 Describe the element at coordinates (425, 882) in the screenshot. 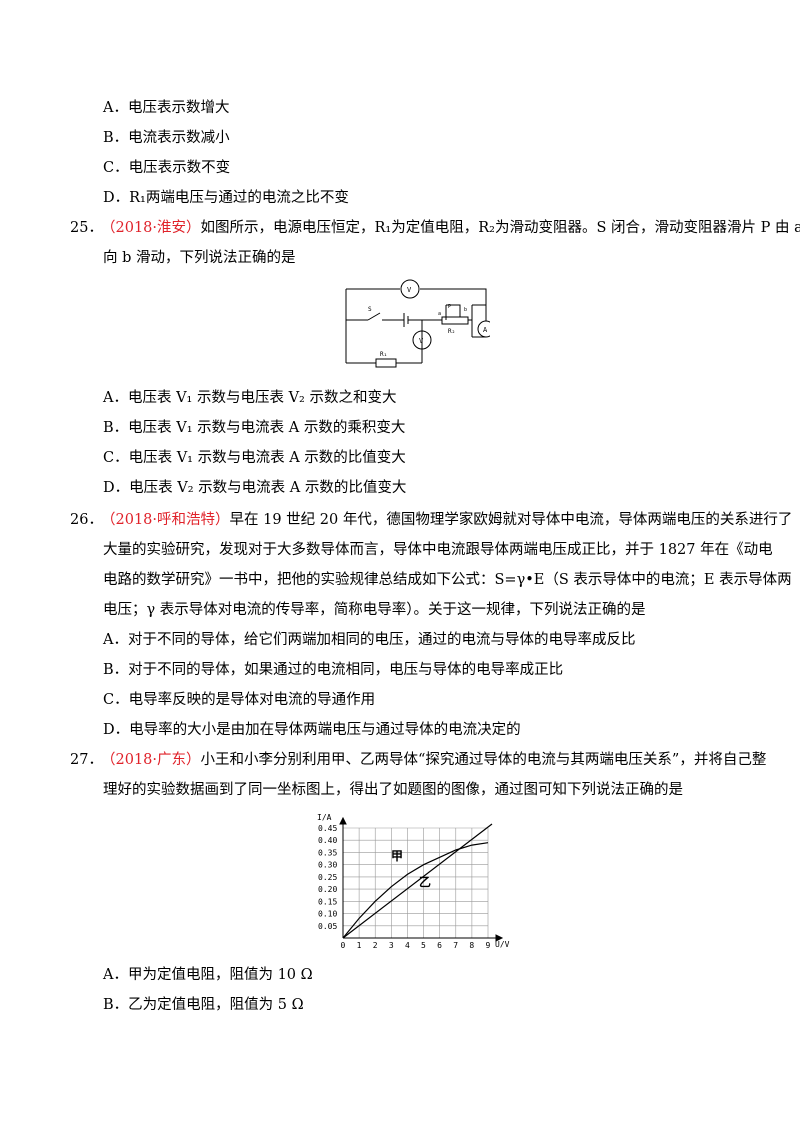

I see `series-label-yi: 乙` at that location.